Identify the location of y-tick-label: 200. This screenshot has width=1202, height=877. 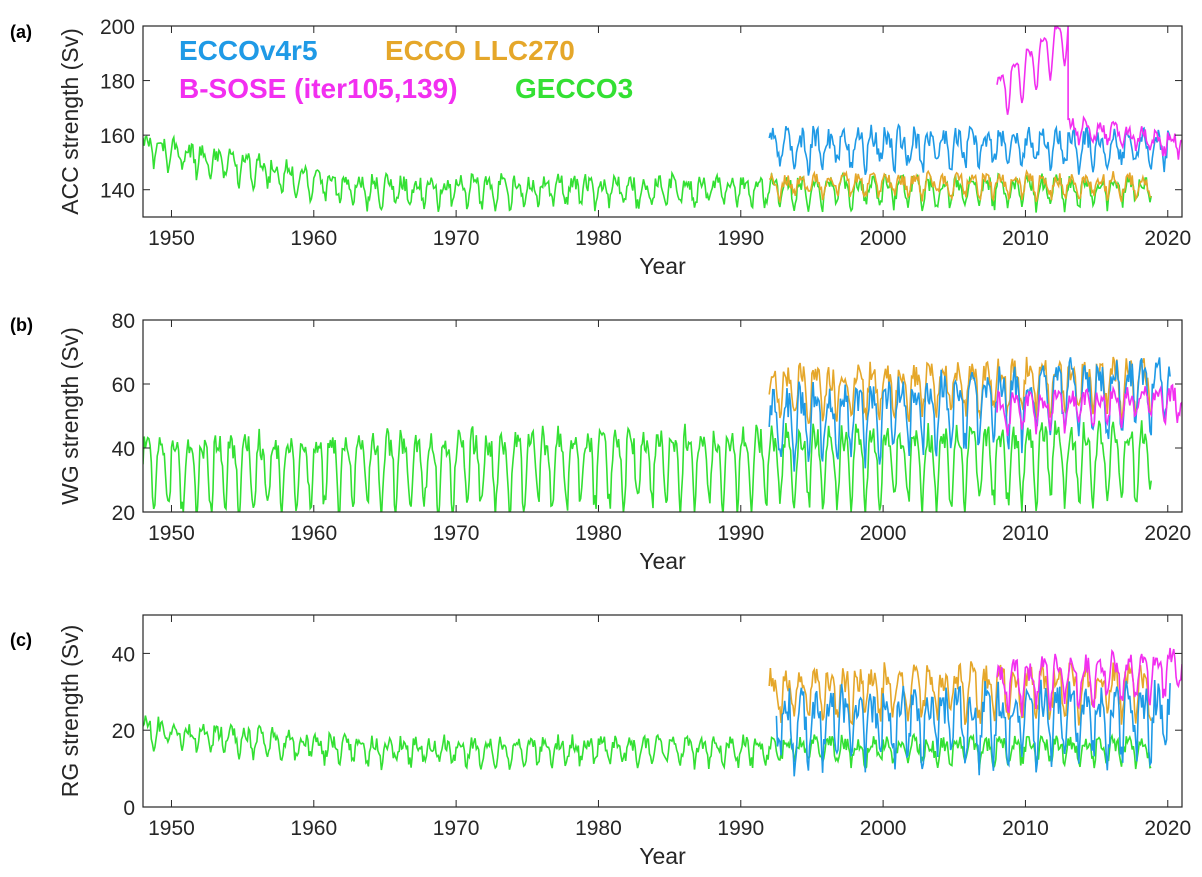
(117, 27).